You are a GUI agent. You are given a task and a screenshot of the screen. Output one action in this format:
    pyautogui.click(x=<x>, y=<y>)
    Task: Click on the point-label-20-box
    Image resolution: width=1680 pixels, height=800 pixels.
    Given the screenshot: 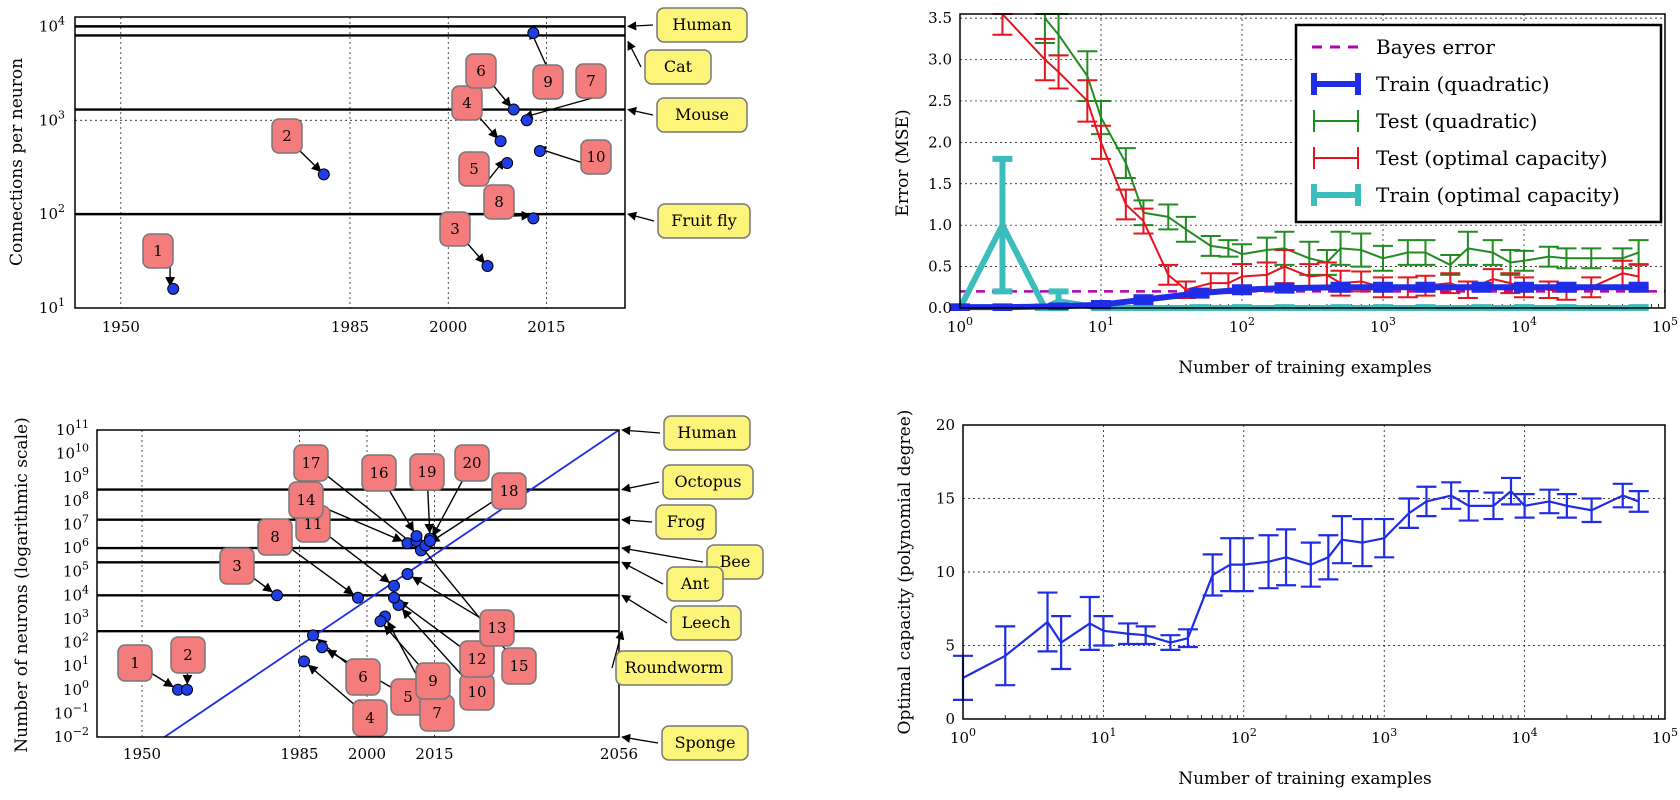 What is the action you would take?
    pyautogui.click(x=472, y=463)
    